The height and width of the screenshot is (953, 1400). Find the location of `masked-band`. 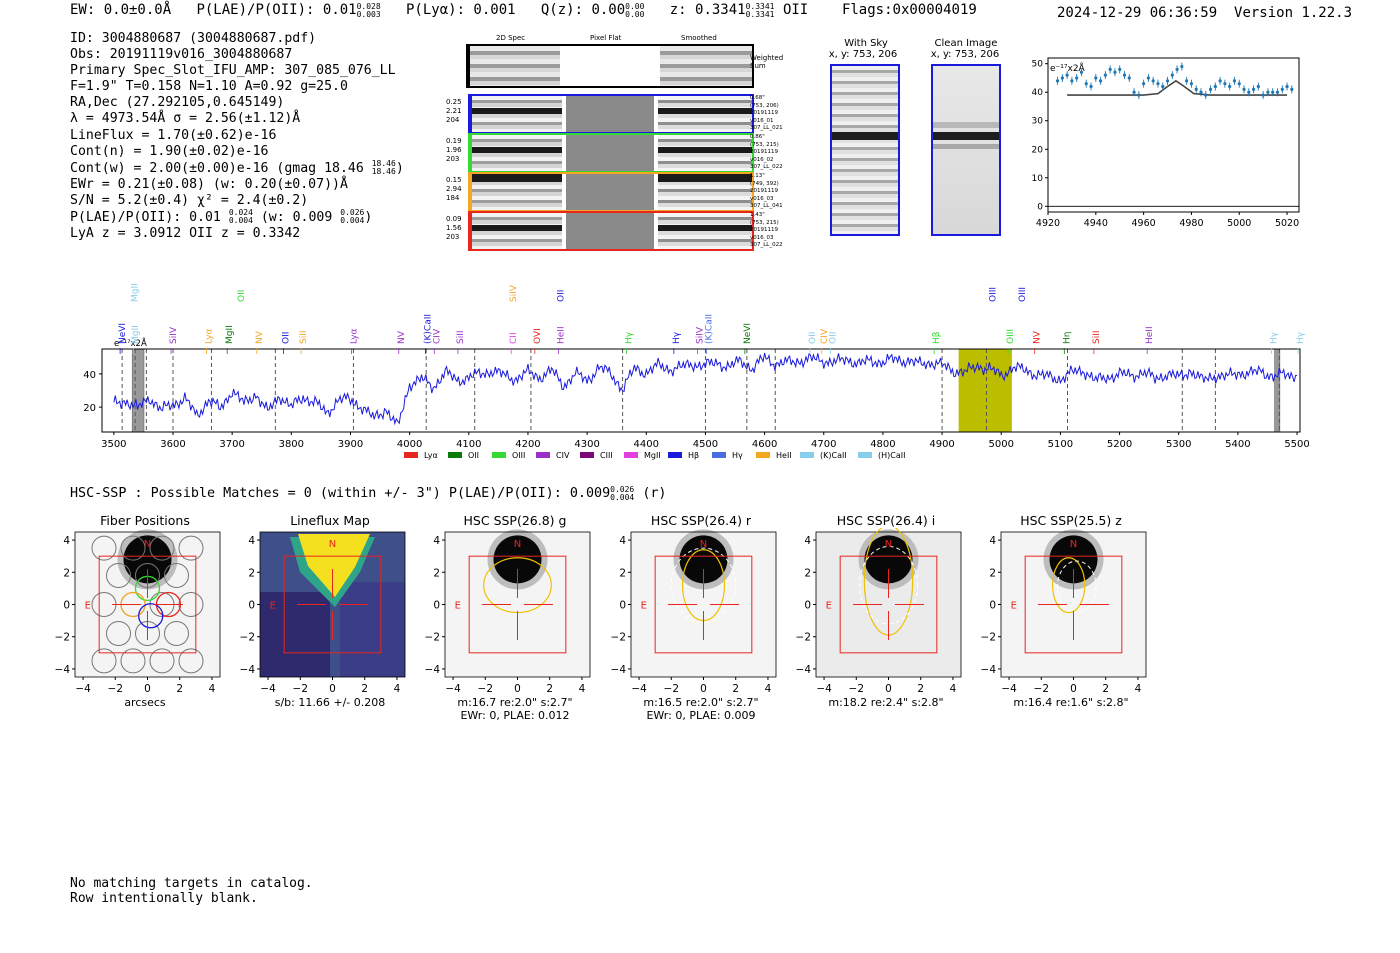

masked-band is located at coordinates (138, 390).